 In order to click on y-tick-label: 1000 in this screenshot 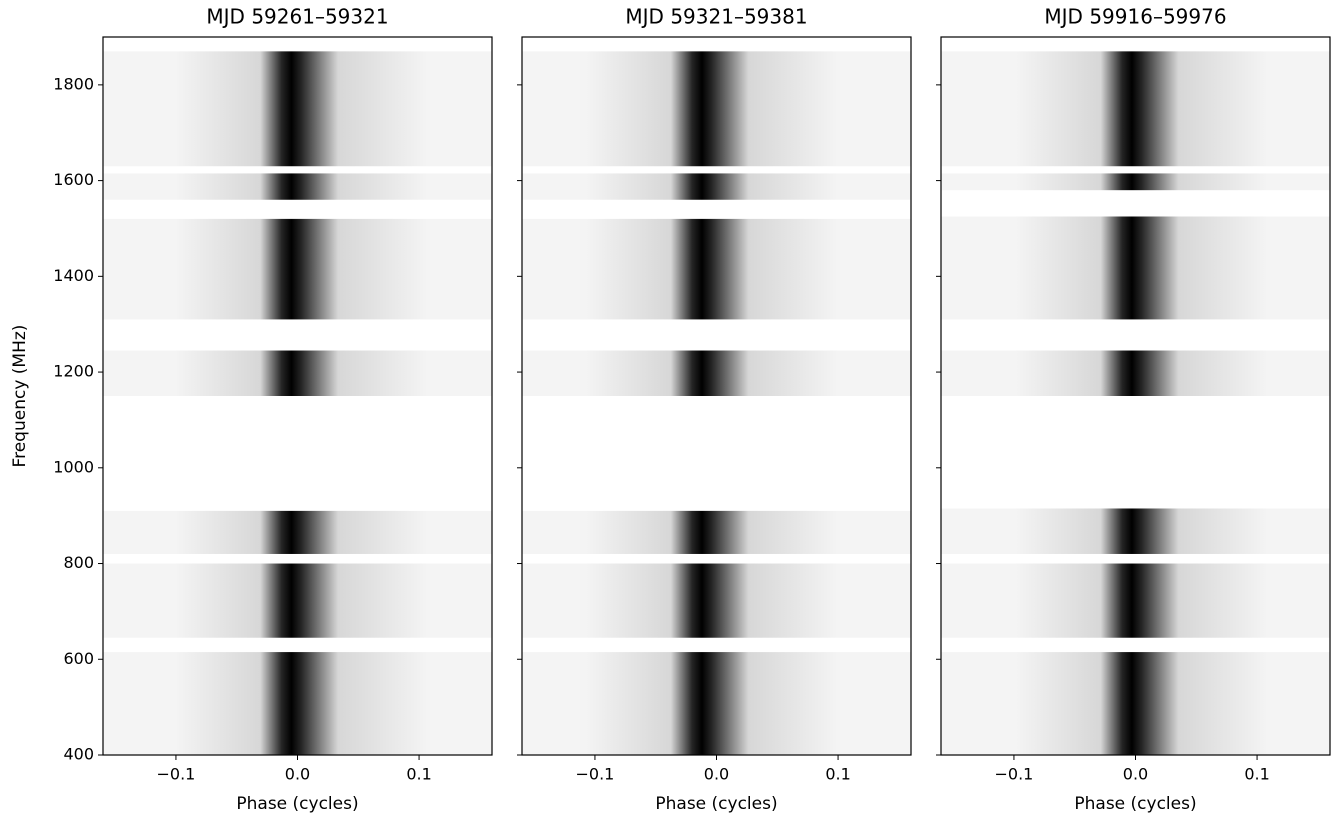, I will do `click(73, 466)`.